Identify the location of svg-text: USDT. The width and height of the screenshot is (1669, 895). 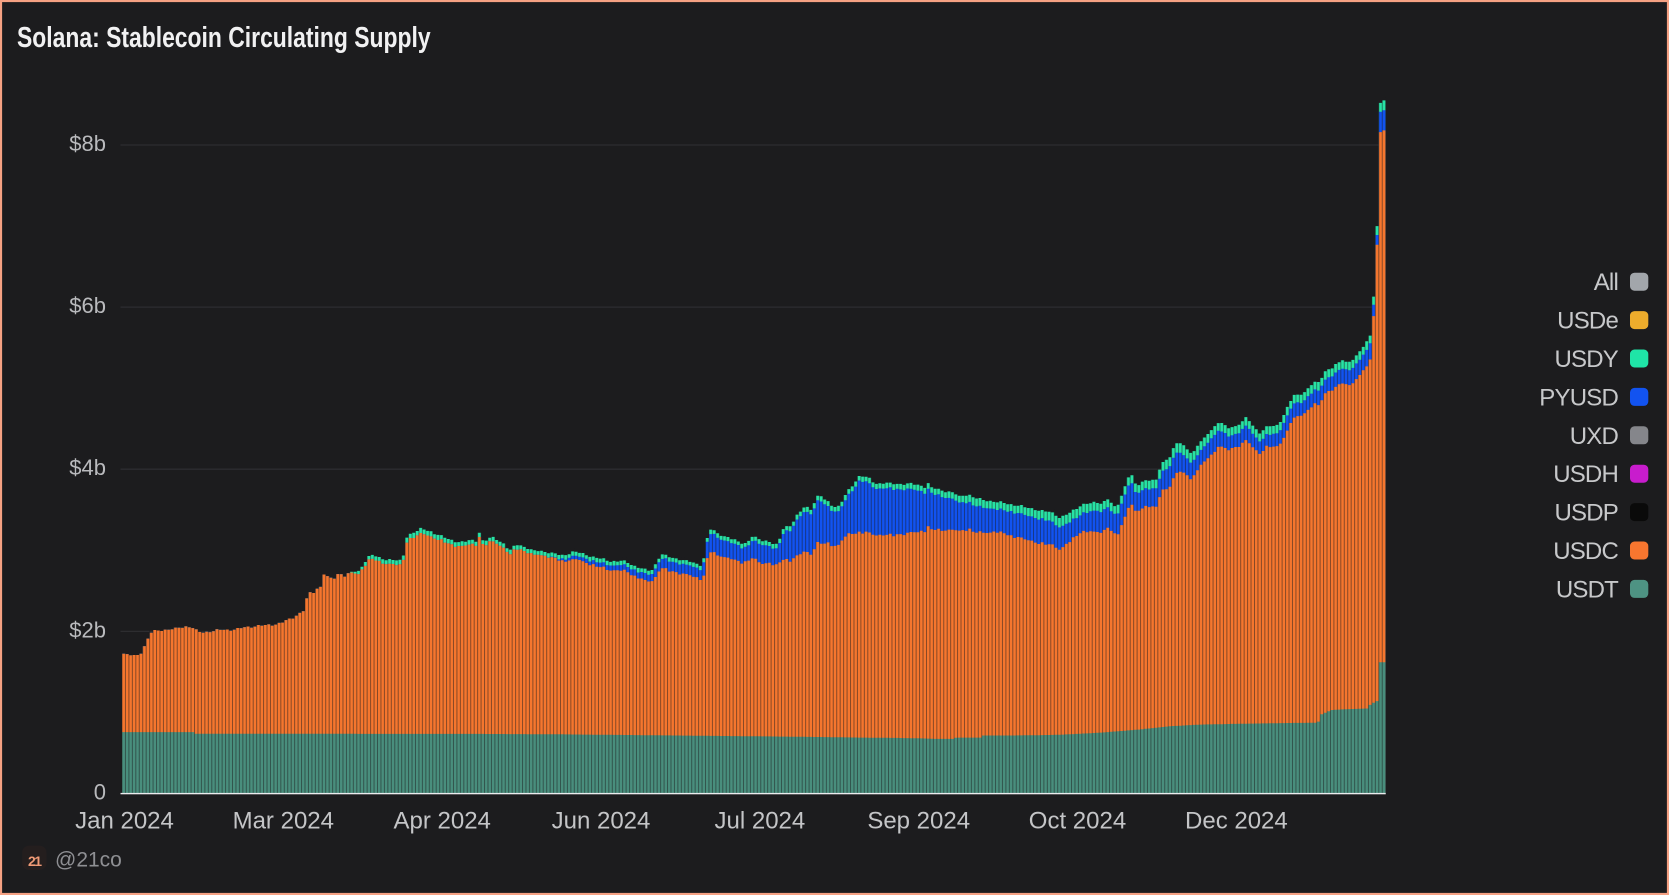
(1587, 589).